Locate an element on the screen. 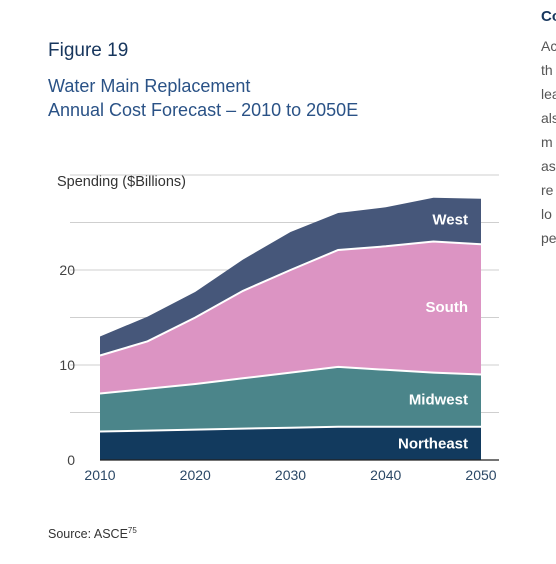 The height and width of the screenshot is (564, 556). x-tick-label: 2030 is located at coordinates (290, 475).